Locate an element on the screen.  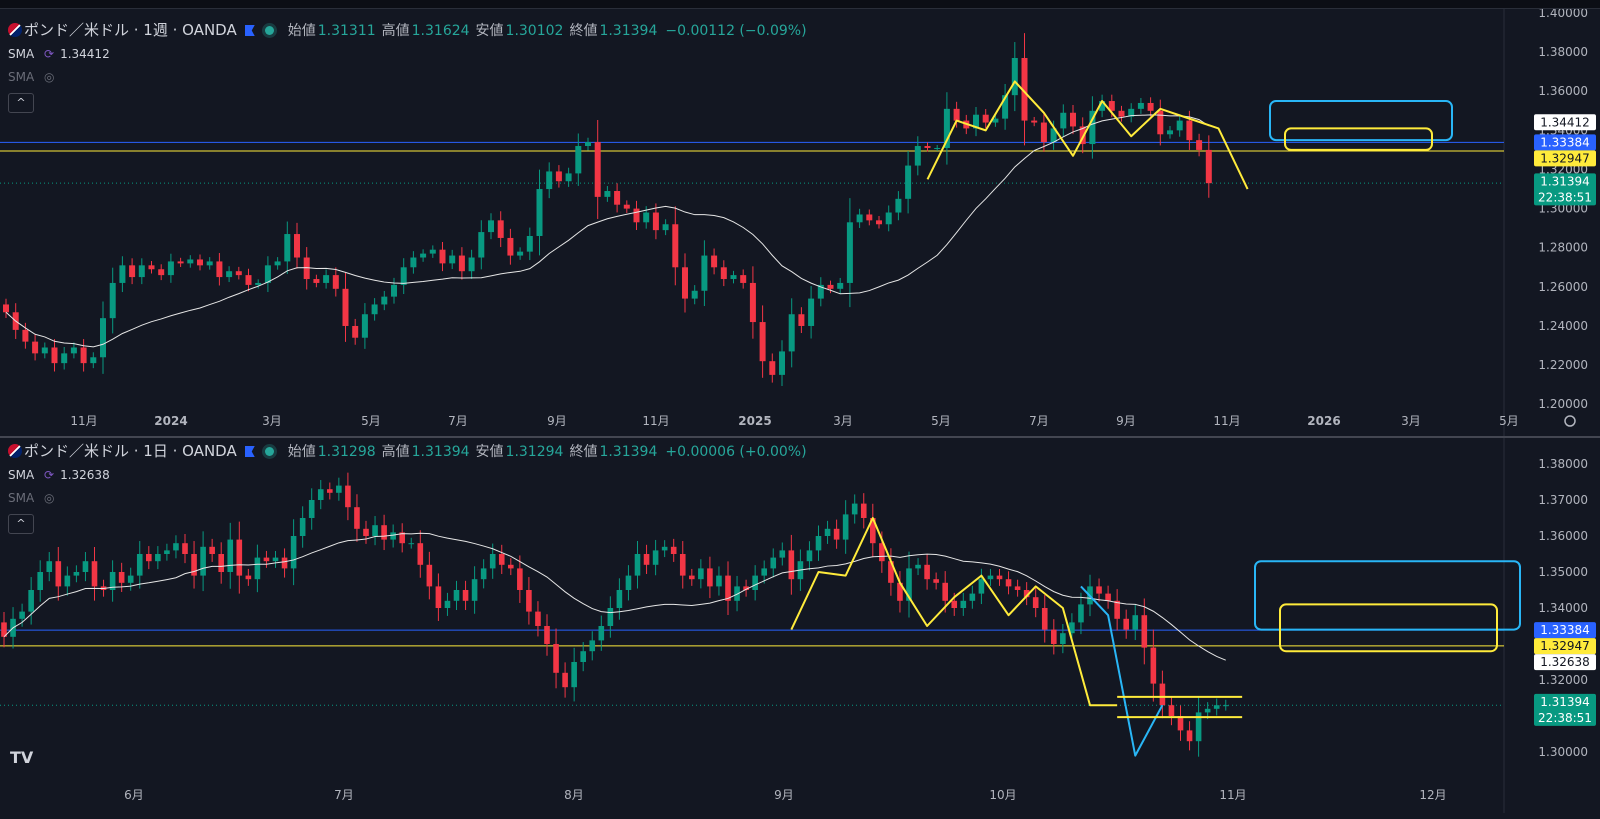
zigzag-line is located at coordinates (1087, 135).